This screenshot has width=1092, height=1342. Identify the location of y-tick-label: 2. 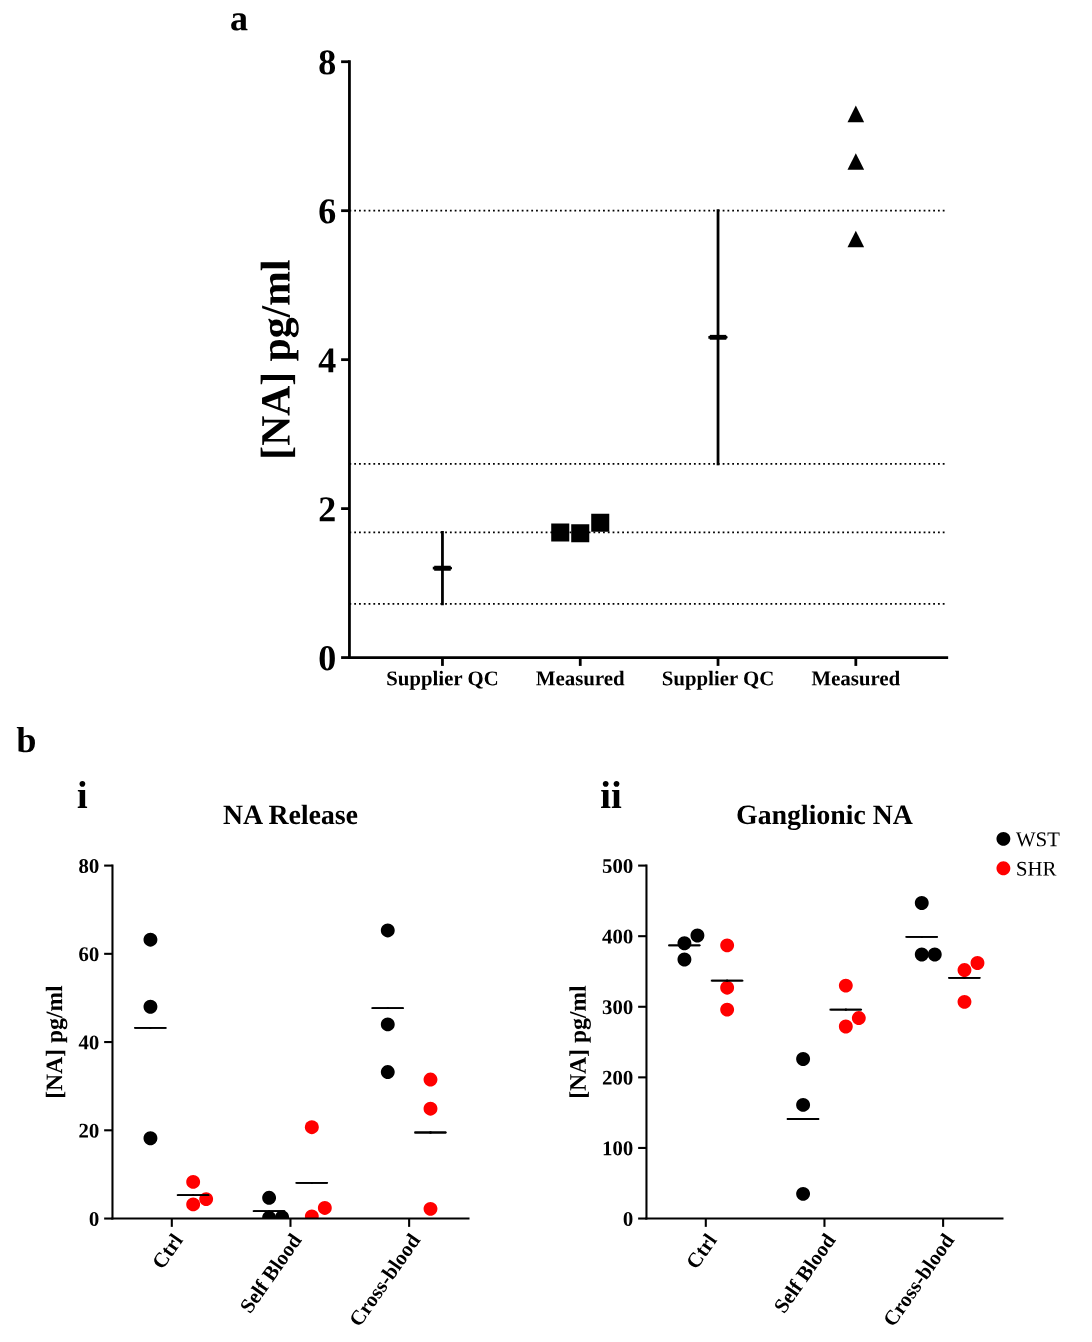
(327, 509).